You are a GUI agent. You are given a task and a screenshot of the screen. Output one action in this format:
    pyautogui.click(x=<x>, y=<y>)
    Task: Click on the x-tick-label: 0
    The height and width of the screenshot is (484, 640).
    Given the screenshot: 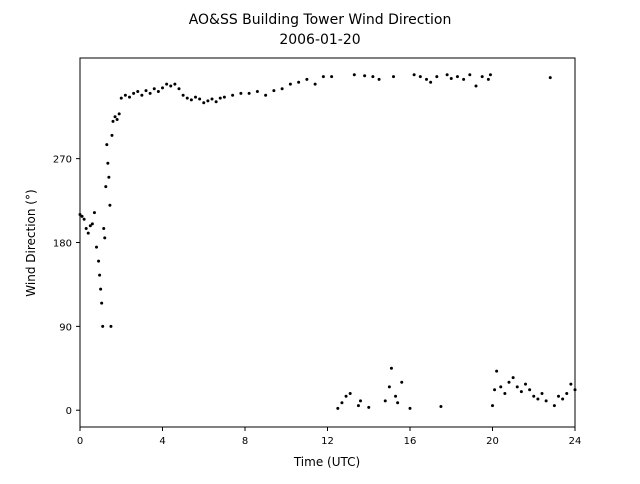 What is the action you would take?
    pyautogui.click(x=80, y=441)
    